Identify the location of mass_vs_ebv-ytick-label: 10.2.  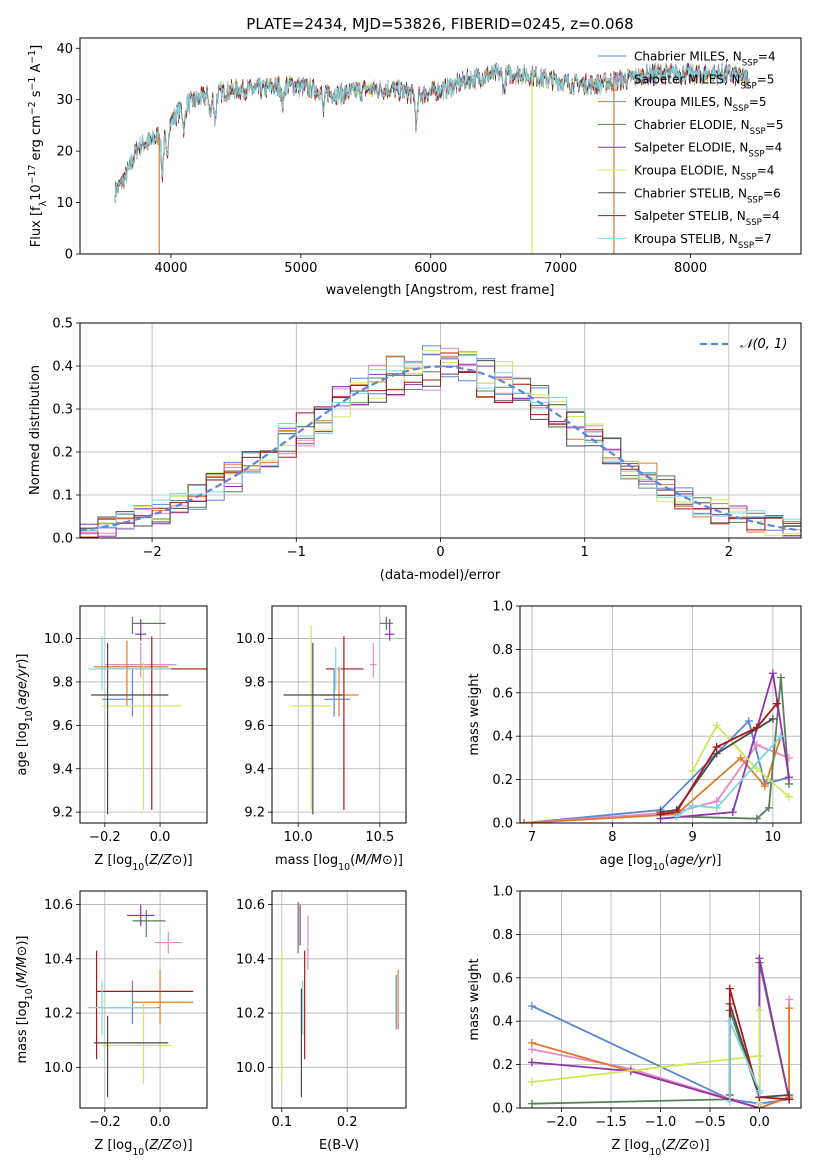
(250, 1014).